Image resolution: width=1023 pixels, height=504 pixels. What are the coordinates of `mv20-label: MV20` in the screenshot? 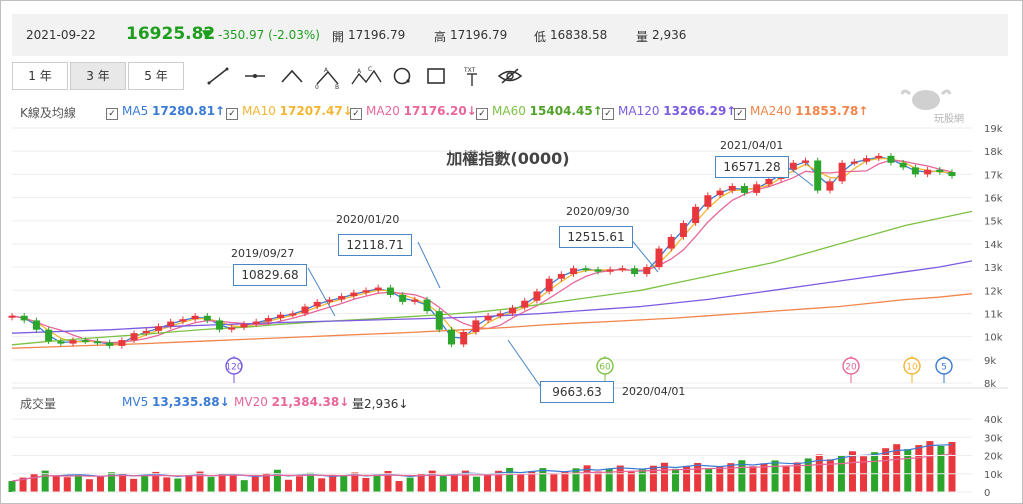 It's located at (251, 402).